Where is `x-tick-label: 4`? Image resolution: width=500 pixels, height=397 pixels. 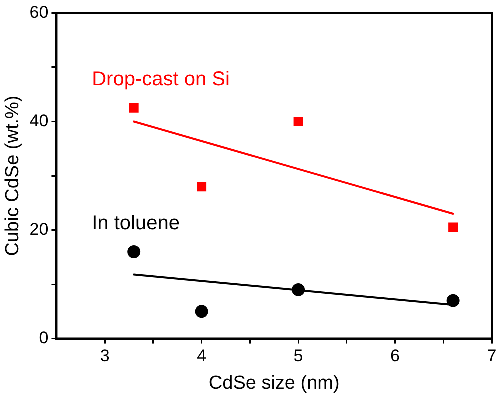
x-tick-label: 4 is located at coordinates (202, 356).